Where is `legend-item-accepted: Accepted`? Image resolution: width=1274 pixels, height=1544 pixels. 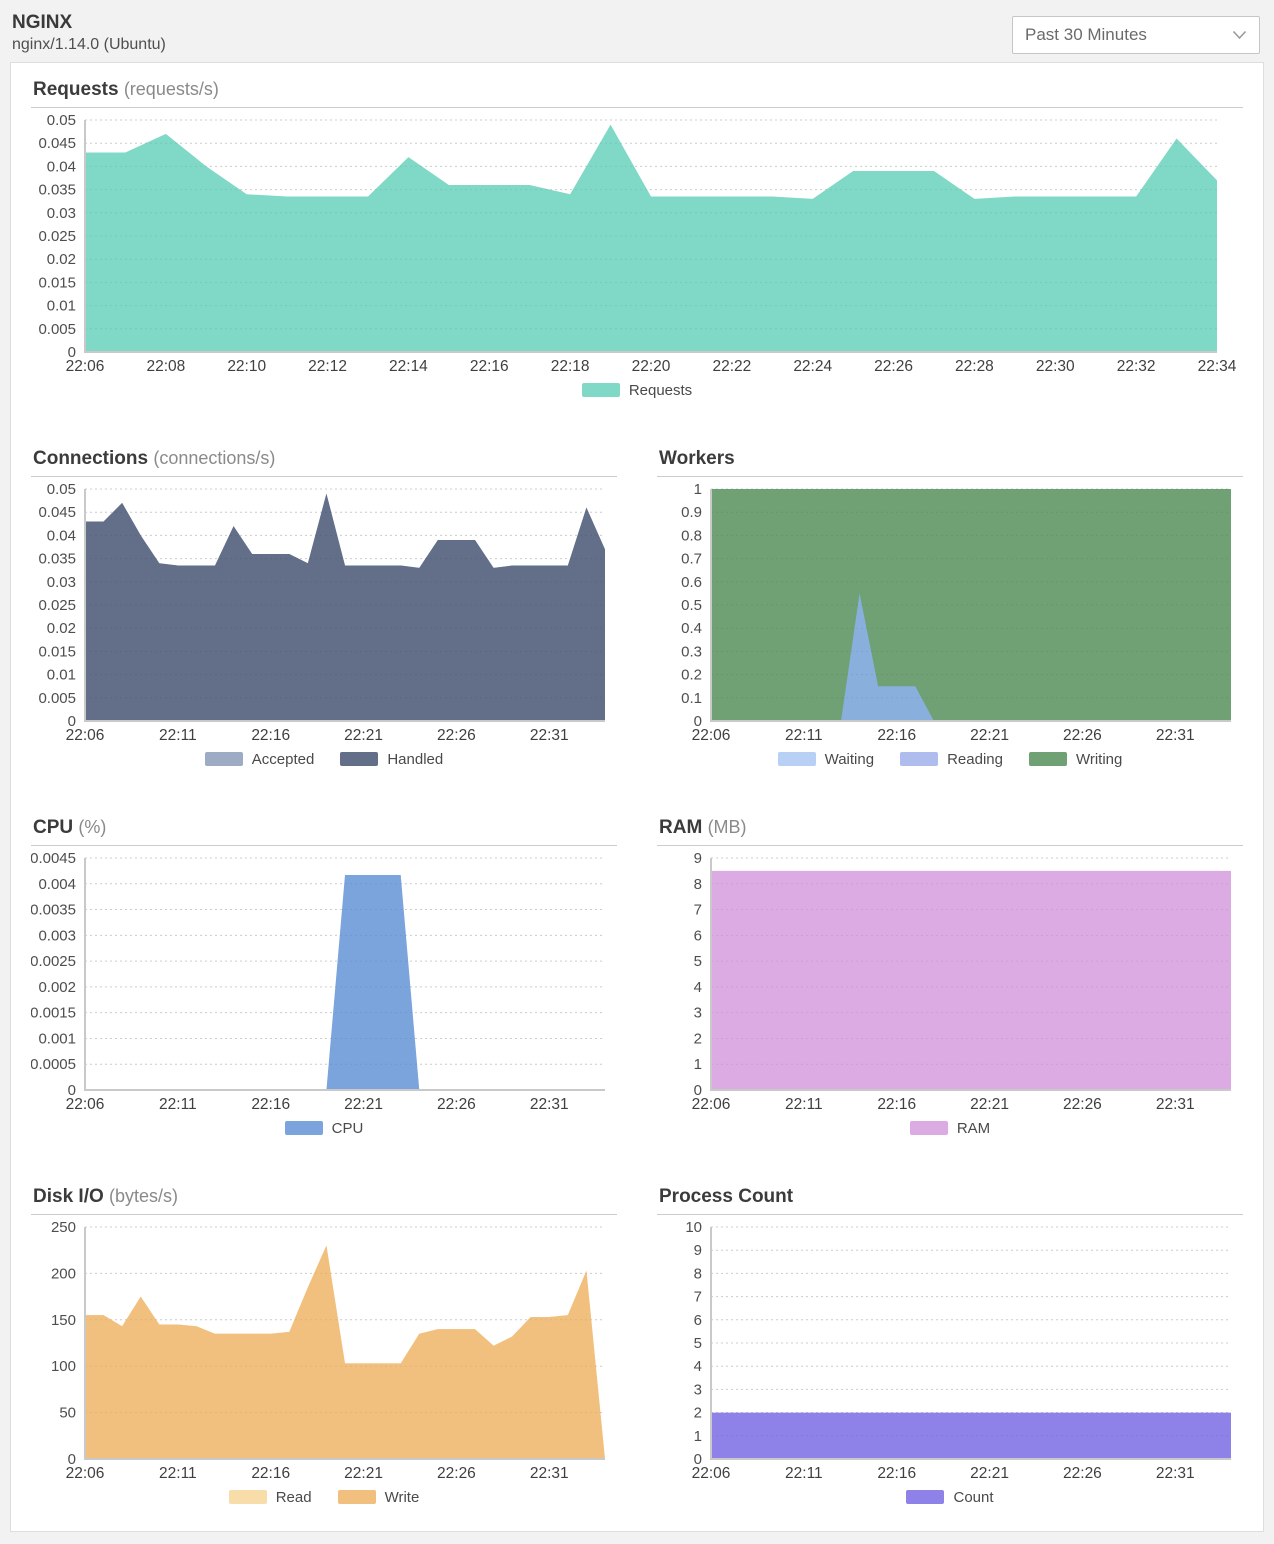
legend-item-accepted: Accepted is located at coordinates (259, 759).